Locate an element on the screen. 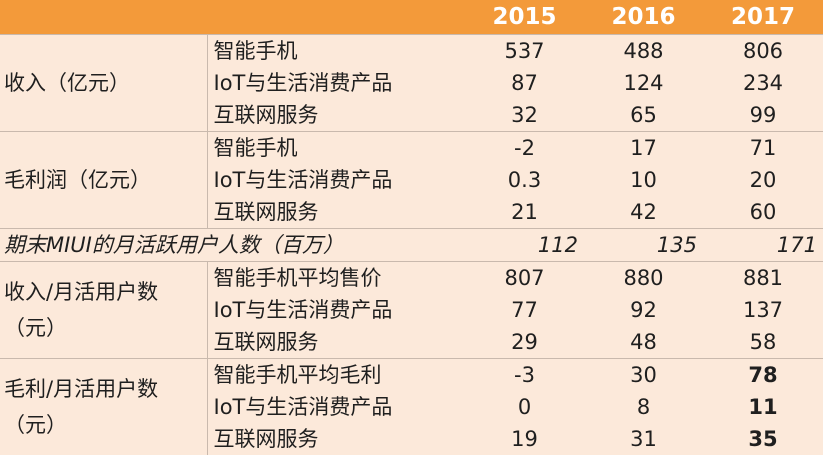 The height and width of the screenshot is (469, 823). cell-value: 806 is located at coordinates (763, 50).